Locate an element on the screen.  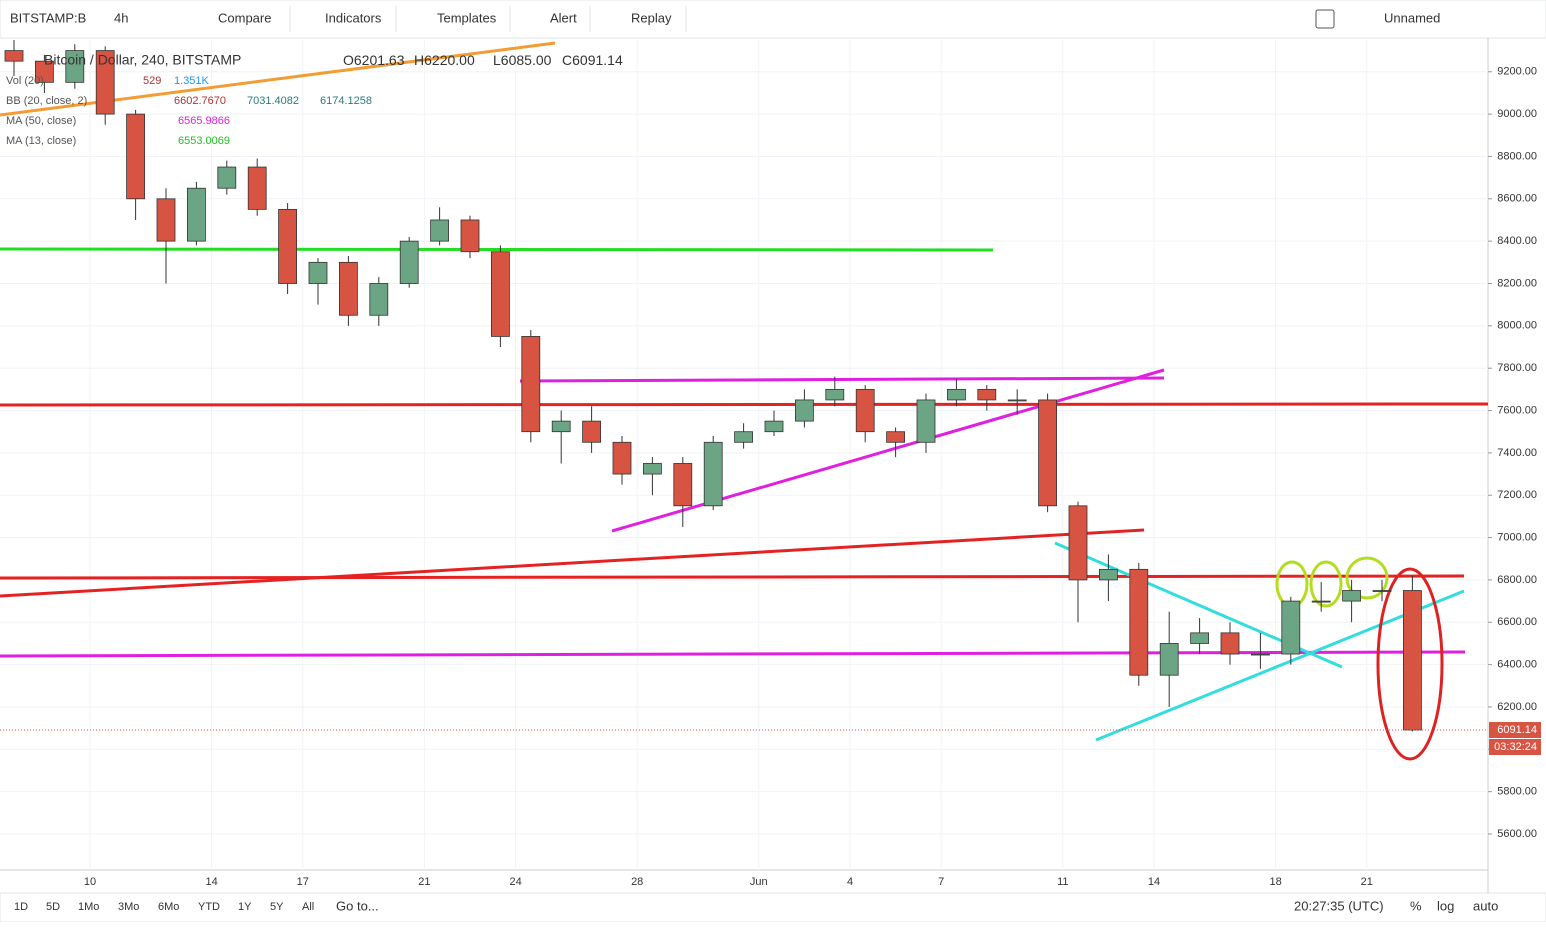
countdown-box is located at coordinates (1515, 747).